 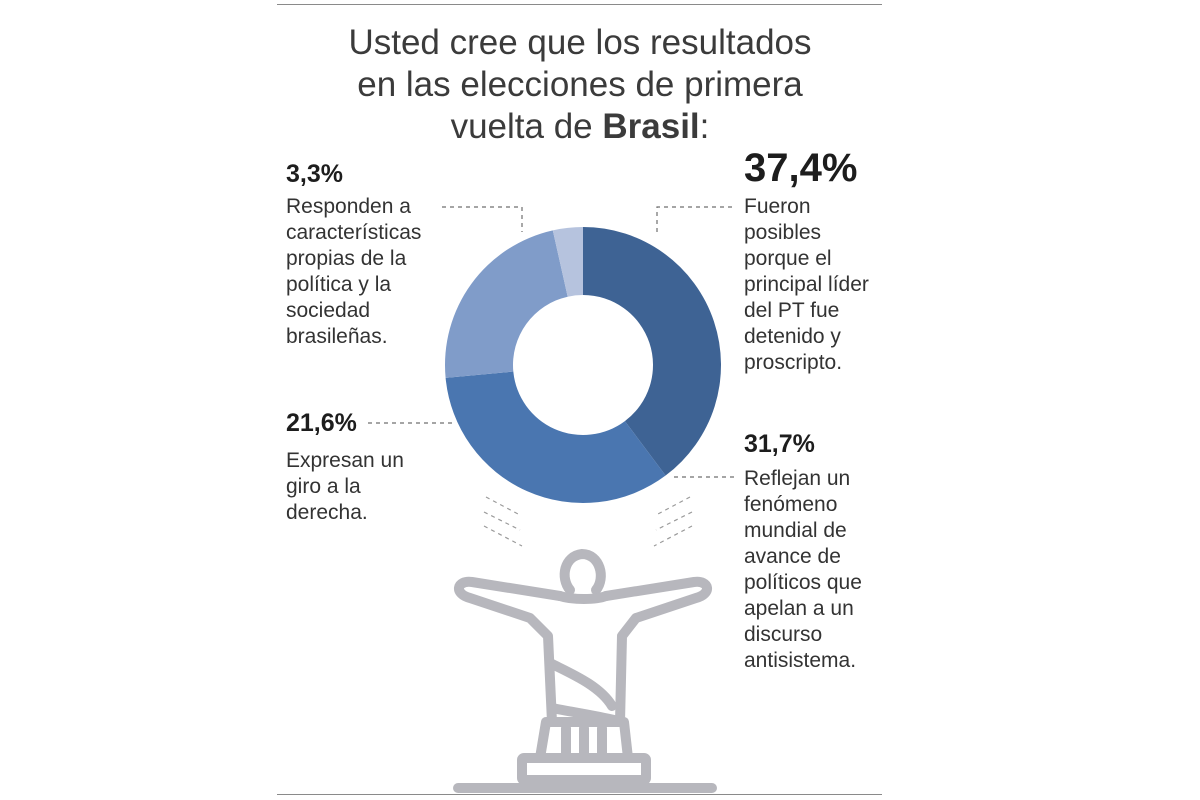 I want to click on slice-label-21-6: 21,6%, so click(x=321, y=423).